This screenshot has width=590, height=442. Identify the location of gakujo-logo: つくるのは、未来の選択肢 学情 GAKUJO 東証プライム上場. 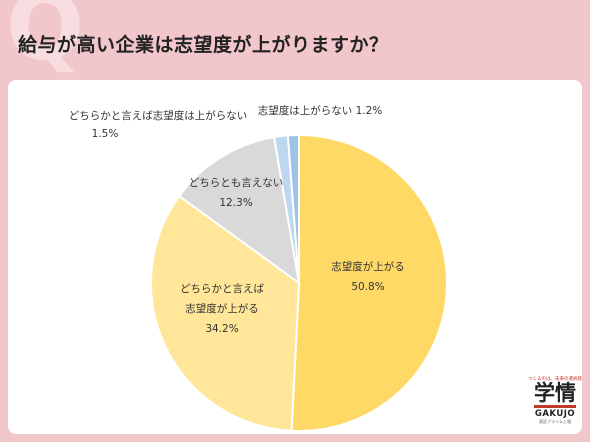
(555, 400).